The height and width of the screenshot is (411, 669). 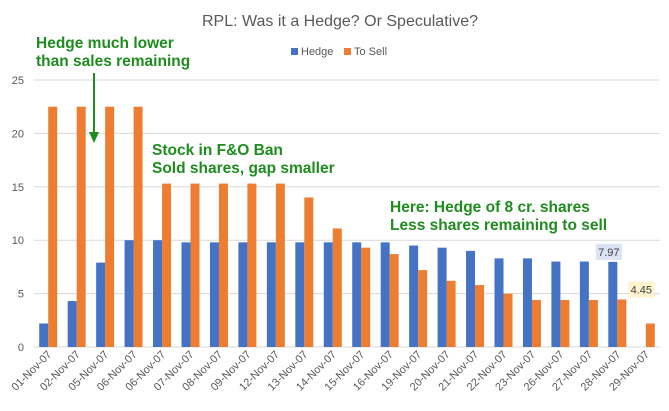 I want to click on y-axis: 0 5 10 15 20 25, so click(x=18, y=214).